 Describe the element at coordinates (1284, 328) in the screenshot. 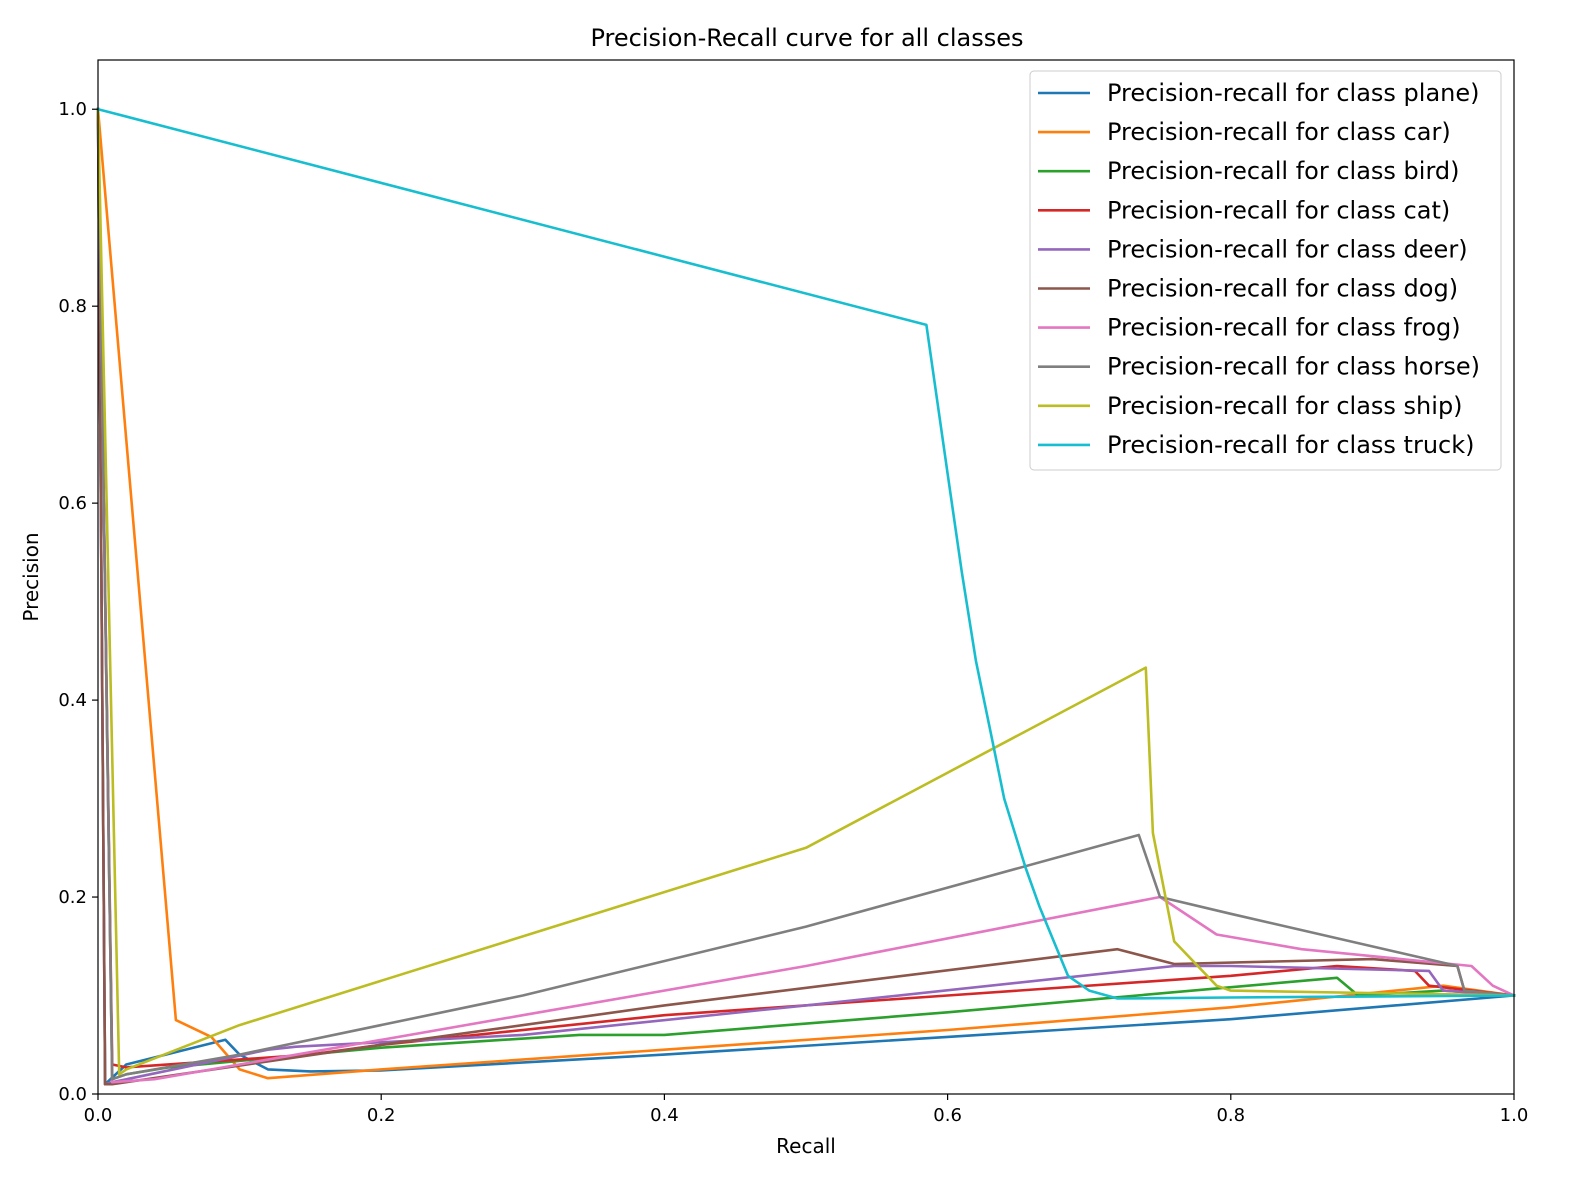

I see `legend-label-6: Precision-recall for class frog)` at that location.